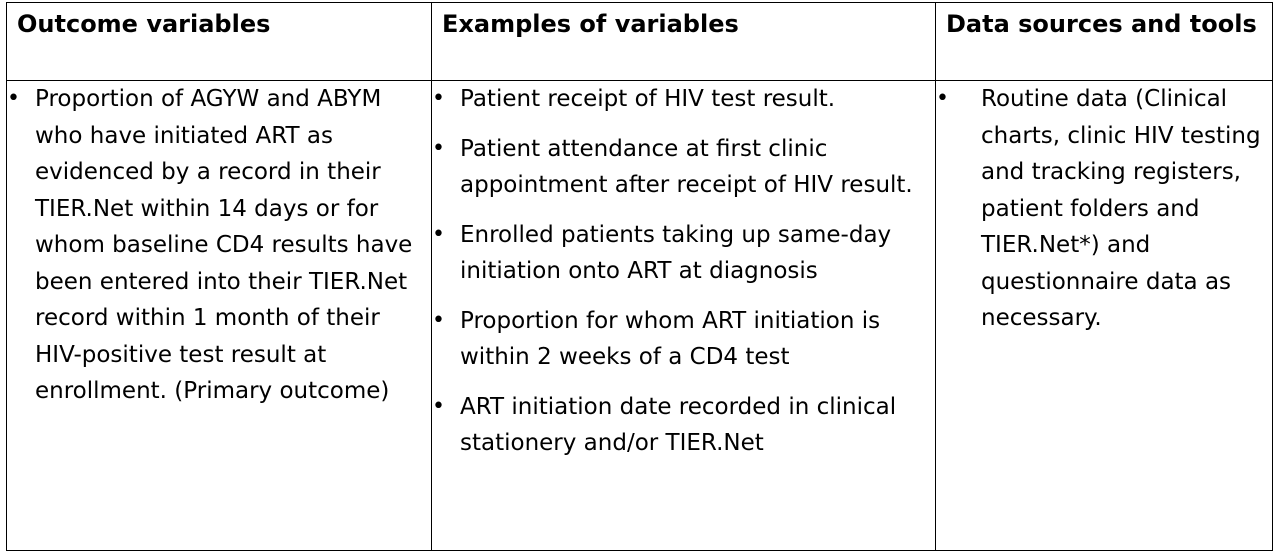  I want to click on header-examples-of-variables: Examples of variables, so click(683, 41).